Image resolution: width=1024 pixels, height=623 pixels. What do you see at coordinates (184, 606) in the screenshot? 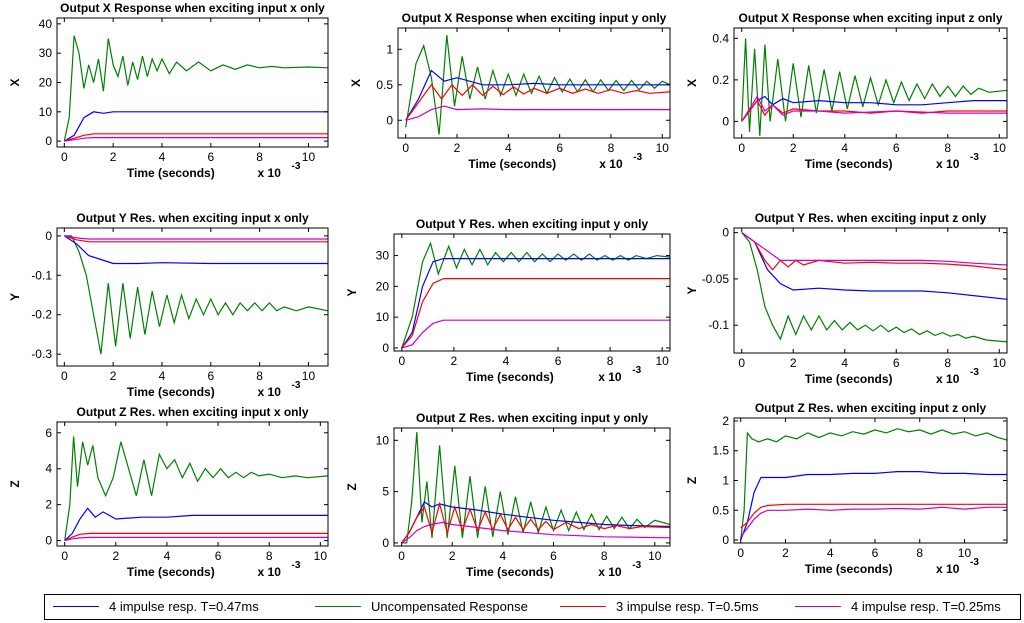
I see `legend-label-blue: 4 impulse resp. T=0.47ms` at bounding box center [184, 606].